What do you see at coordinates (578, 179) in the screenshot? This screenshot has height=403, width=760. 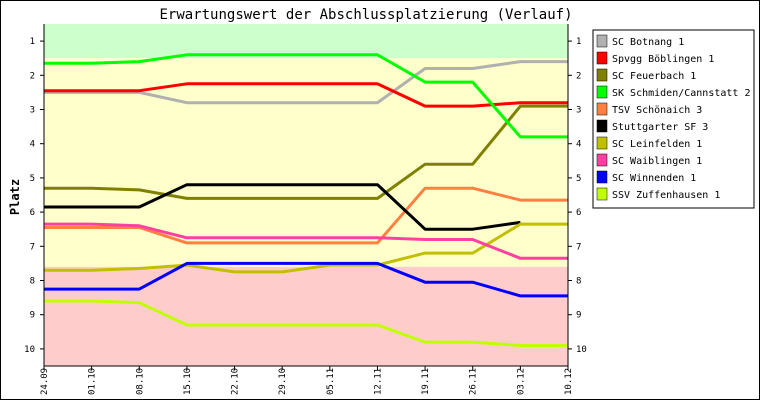 I see `y-tick-label-right-5: 5` at bounding box center [578, 179].